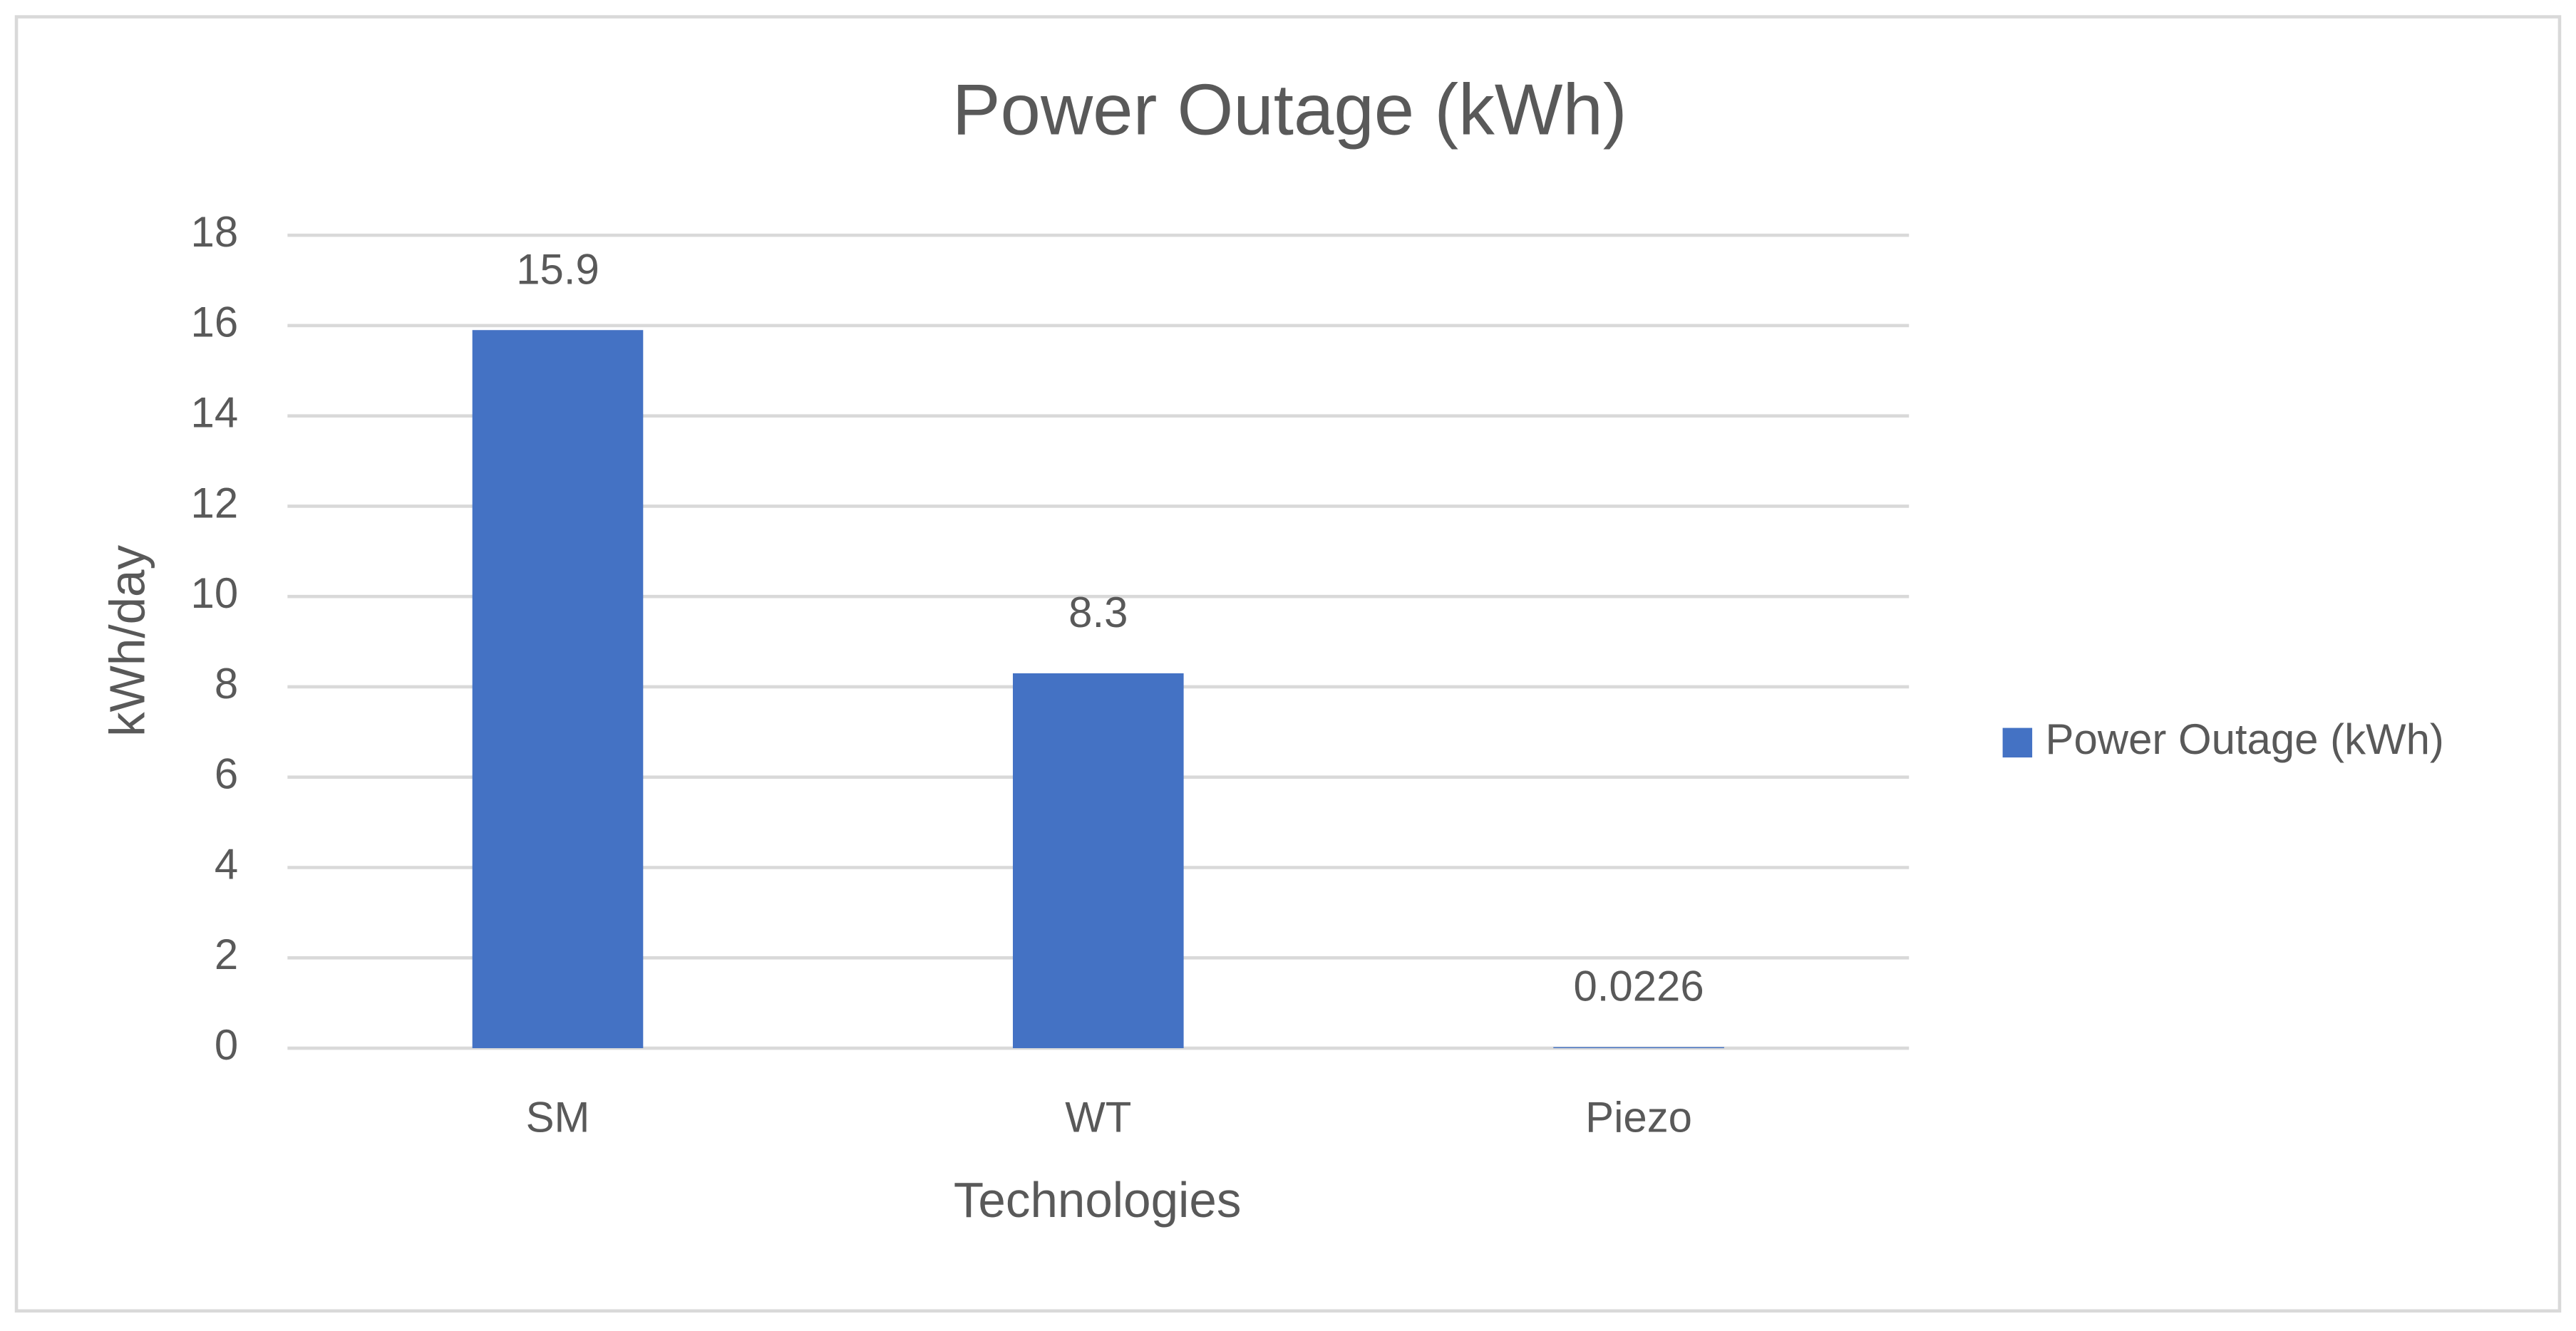 The image size is (2576, 1331). What do you see at coordinates (1638, 1117) in the screenshot?
I see `x-tick-label: Piezo` at bounding box center [1638, 1117].